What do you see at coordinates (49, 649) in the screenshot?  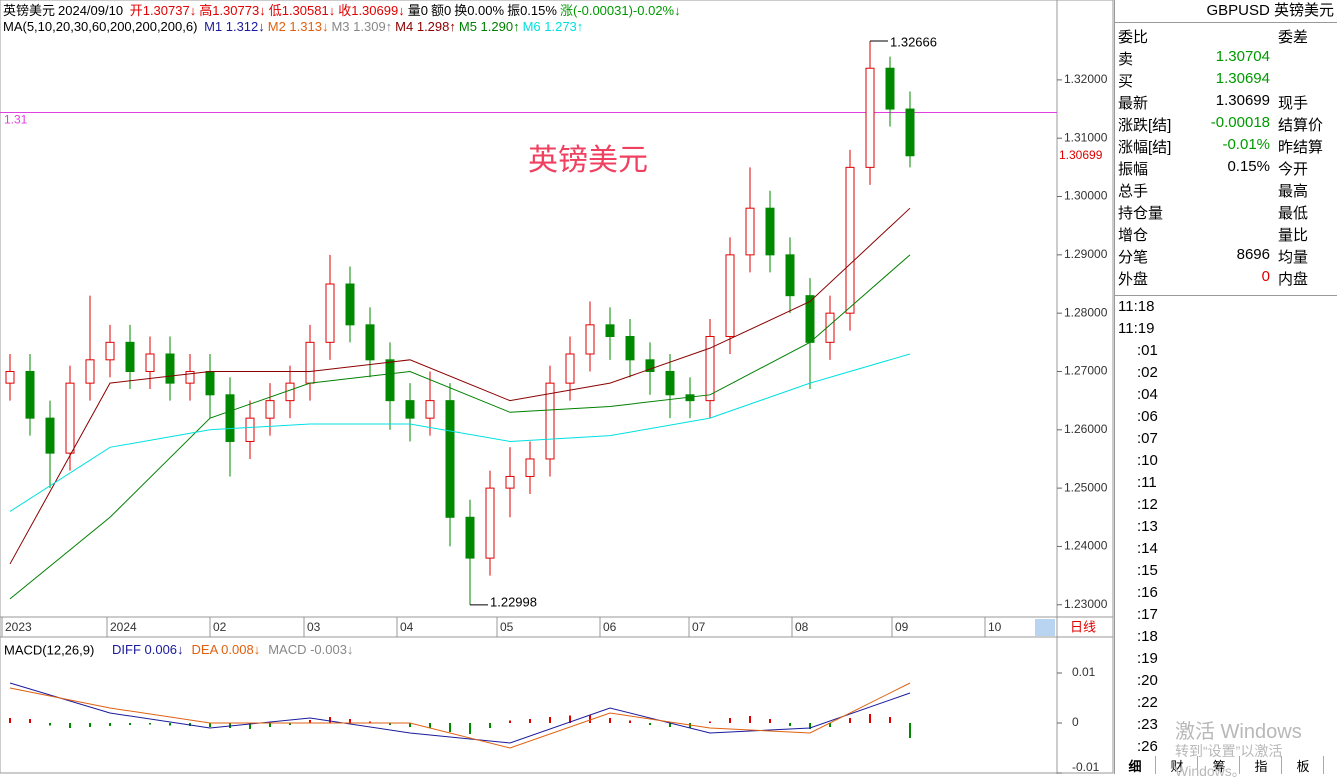 I see `macd-label: MACD(12,26,9)` at bounding box center [49, 649].